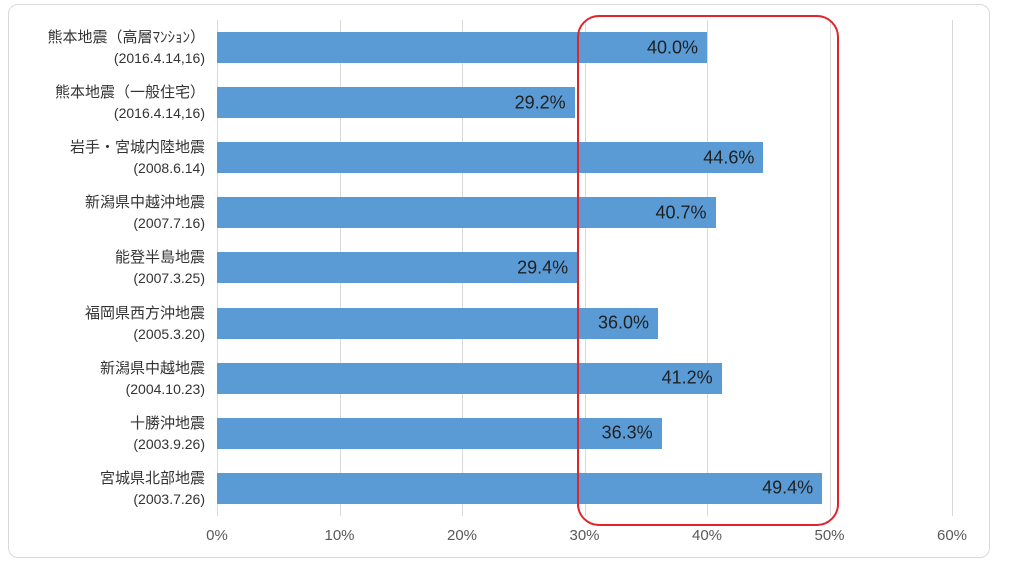  What do you see at coordinates (520, 488) in the screenshot?
I see `bar: 49.4%` at bounding box center [520, 488].